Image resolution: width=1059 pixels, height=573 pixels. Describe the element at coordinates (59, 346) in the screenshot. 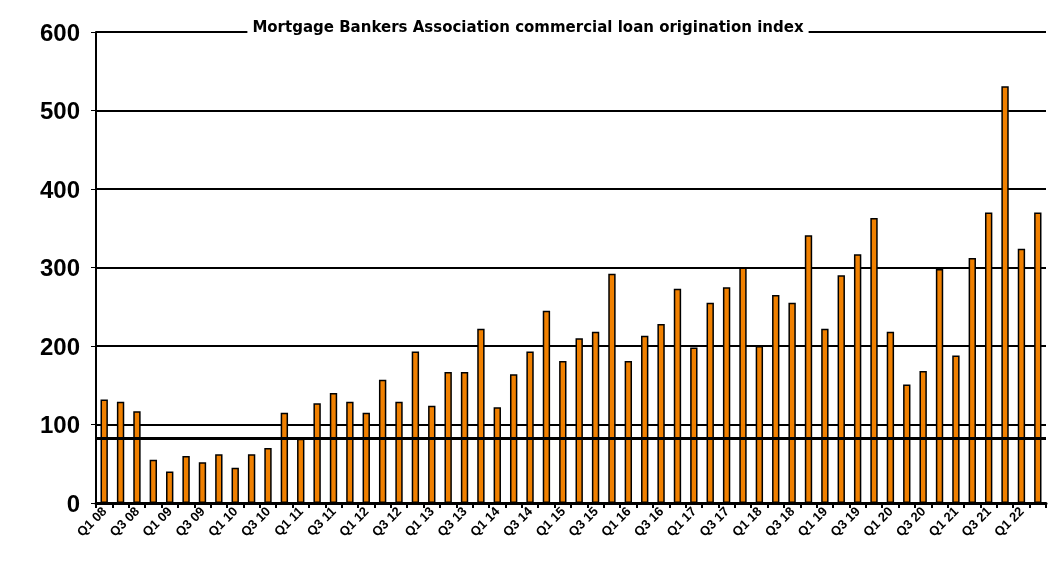

I see `y-tick-label: 200` at that location.